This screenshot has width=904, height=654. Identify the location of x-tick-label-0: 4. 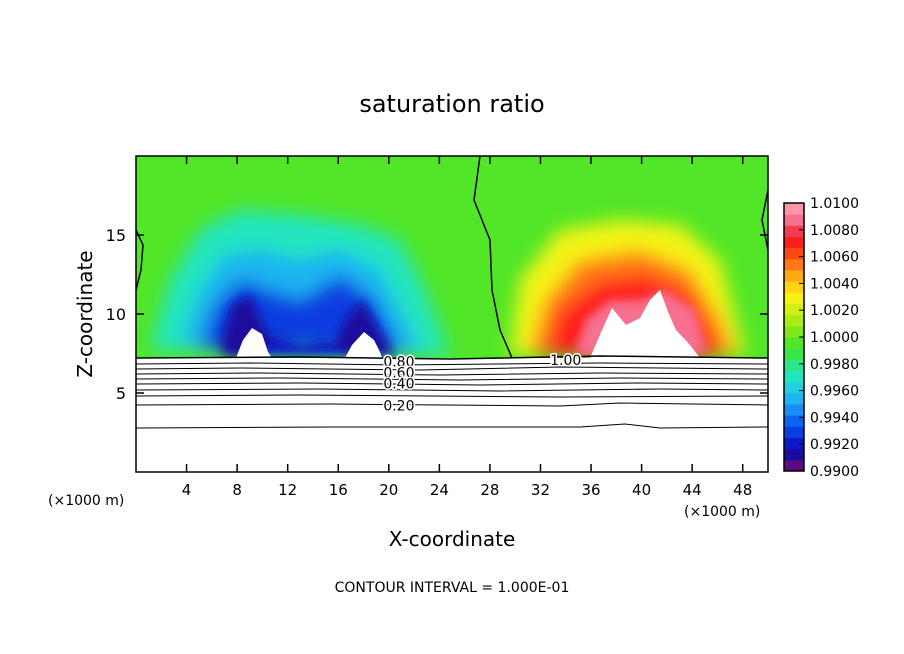
(187, 490).